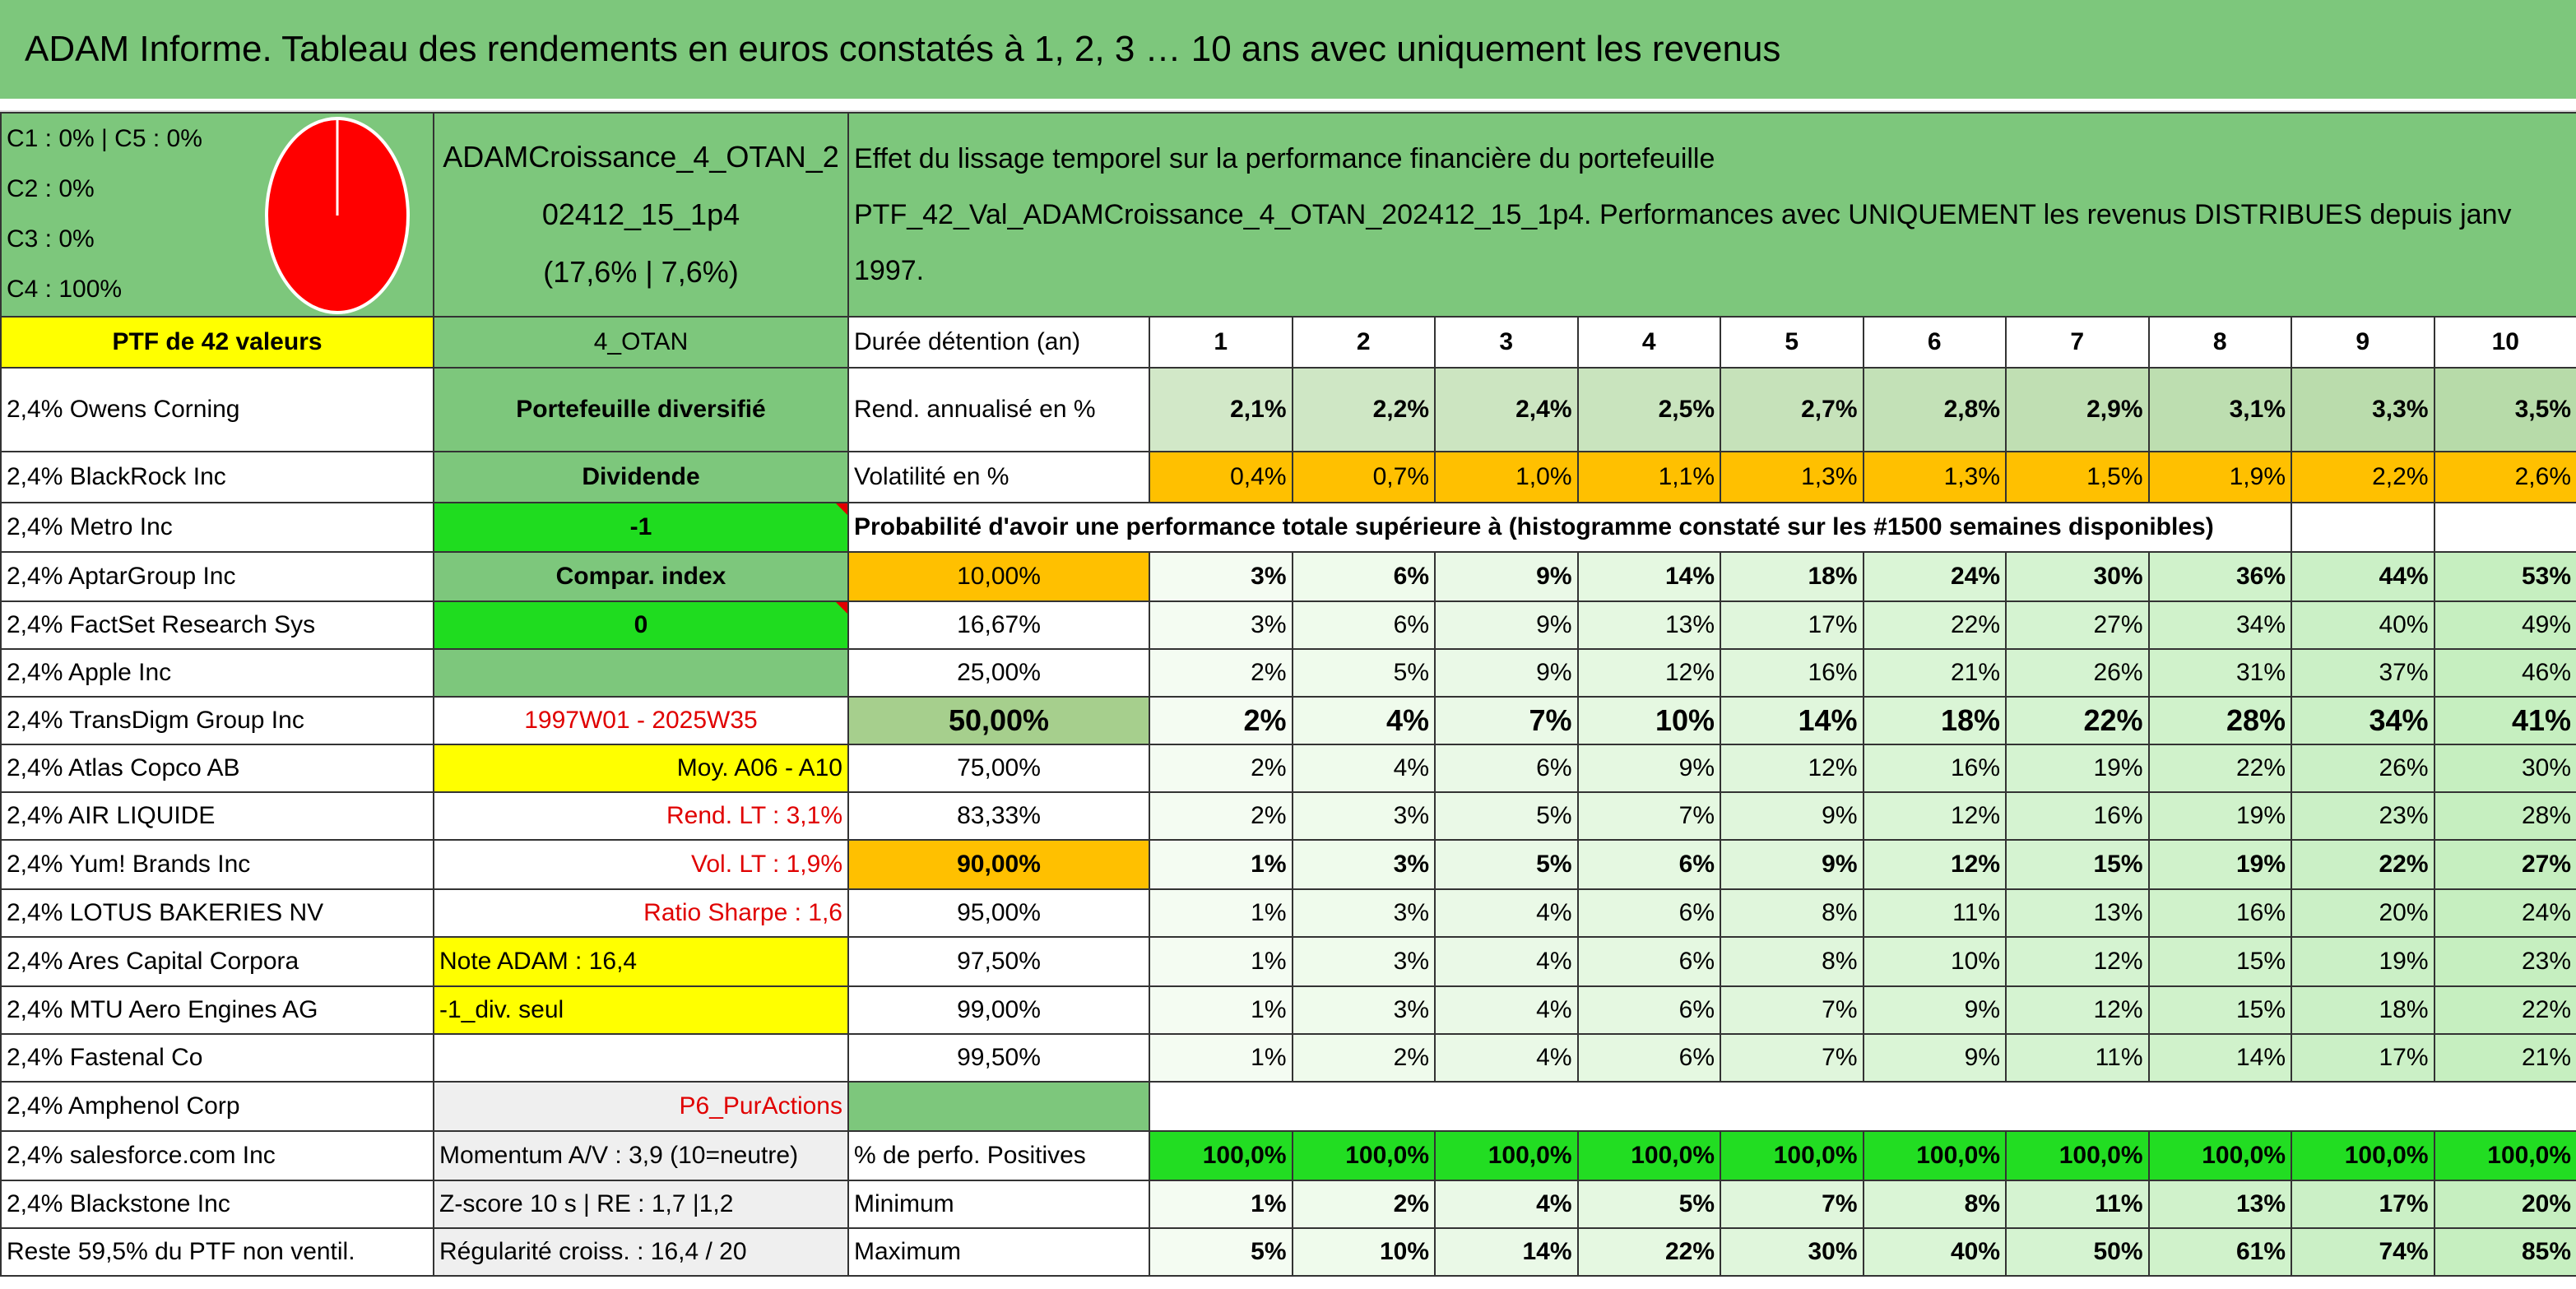 The image size is (2576, 1289). Describe the element at coordinates (641, 816) in the screenshot. I see `portfolio-attribute: Rend. LT : 3,1%` at that location.